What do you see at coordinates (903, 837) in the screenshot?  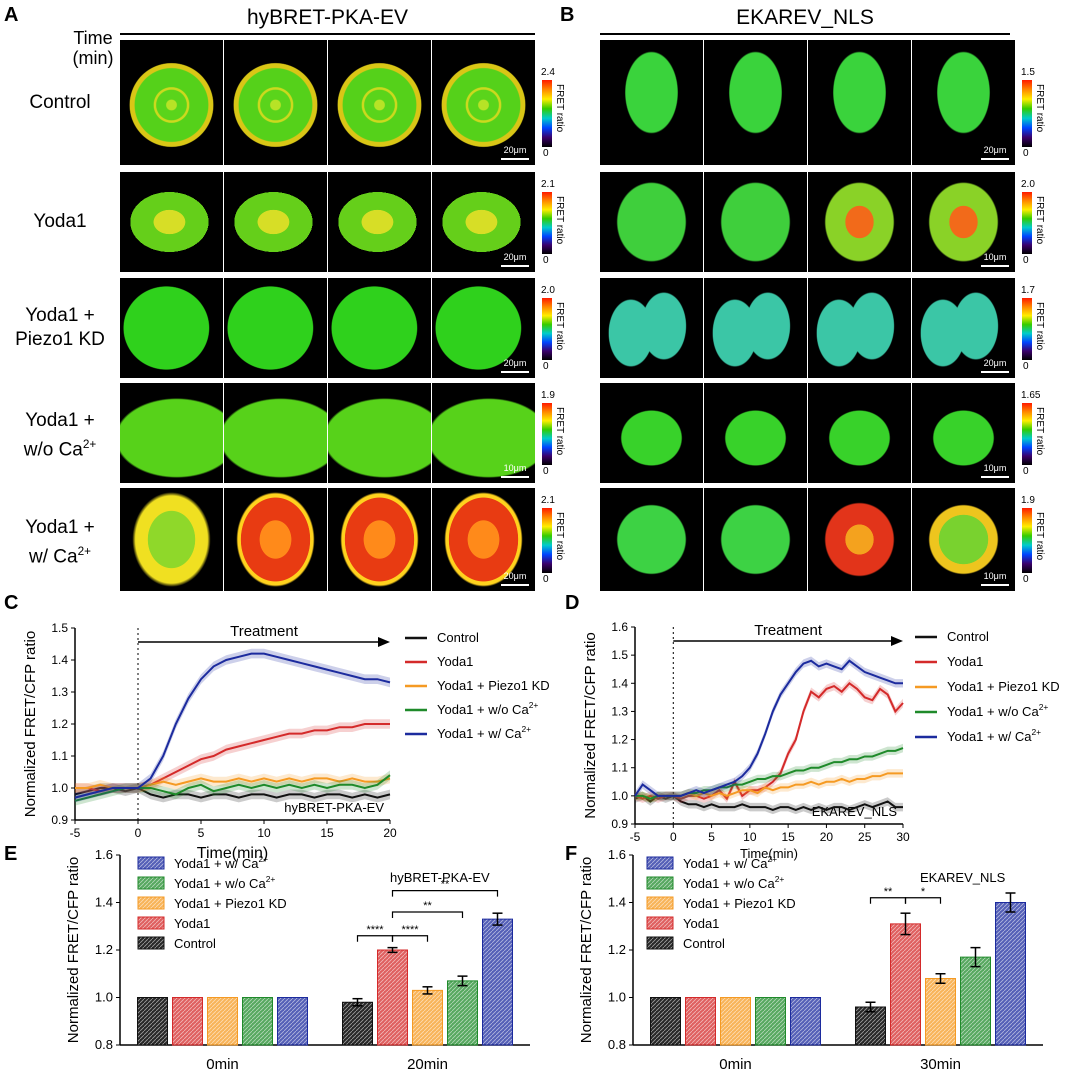 I see `x-tick-label: 30` at bounding box center [903, 837].